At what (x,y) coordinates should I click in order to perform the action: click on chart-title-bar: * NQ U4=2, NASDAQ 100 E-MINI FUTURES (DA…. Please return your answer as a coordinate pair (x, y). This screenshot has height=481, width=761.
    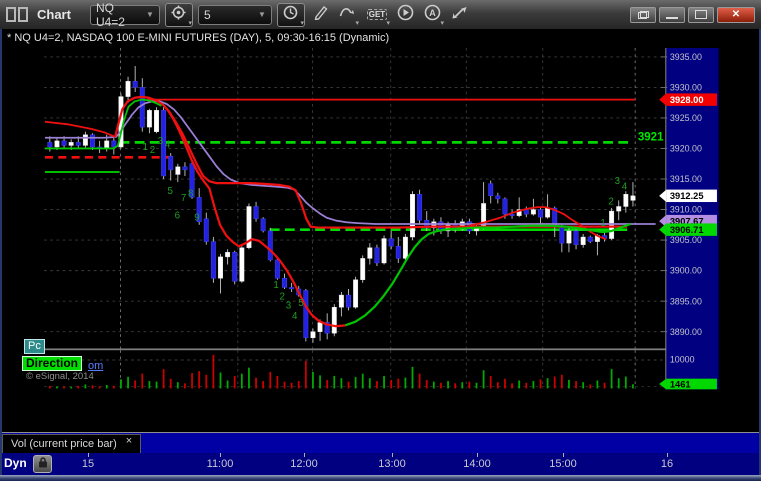
    Looking at the image, I should click on (380, 38).